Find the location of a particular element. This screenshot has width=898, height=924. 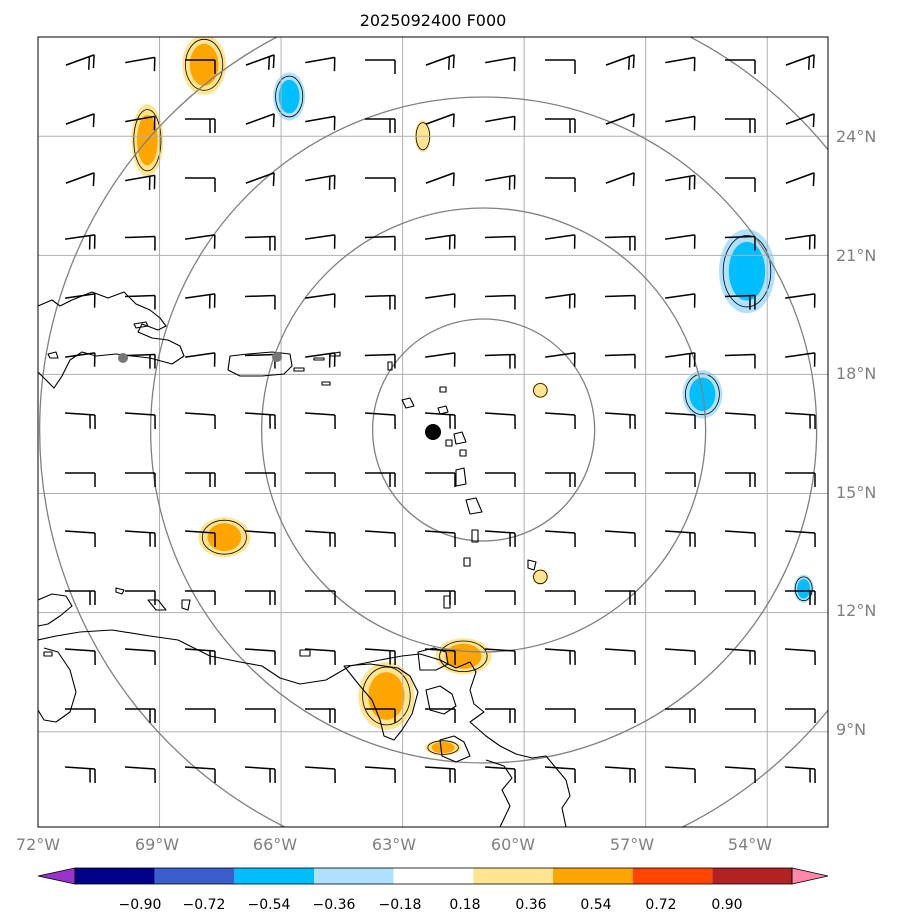

colorbar-level-label: 0.36 is located at coordinates (530, 905).